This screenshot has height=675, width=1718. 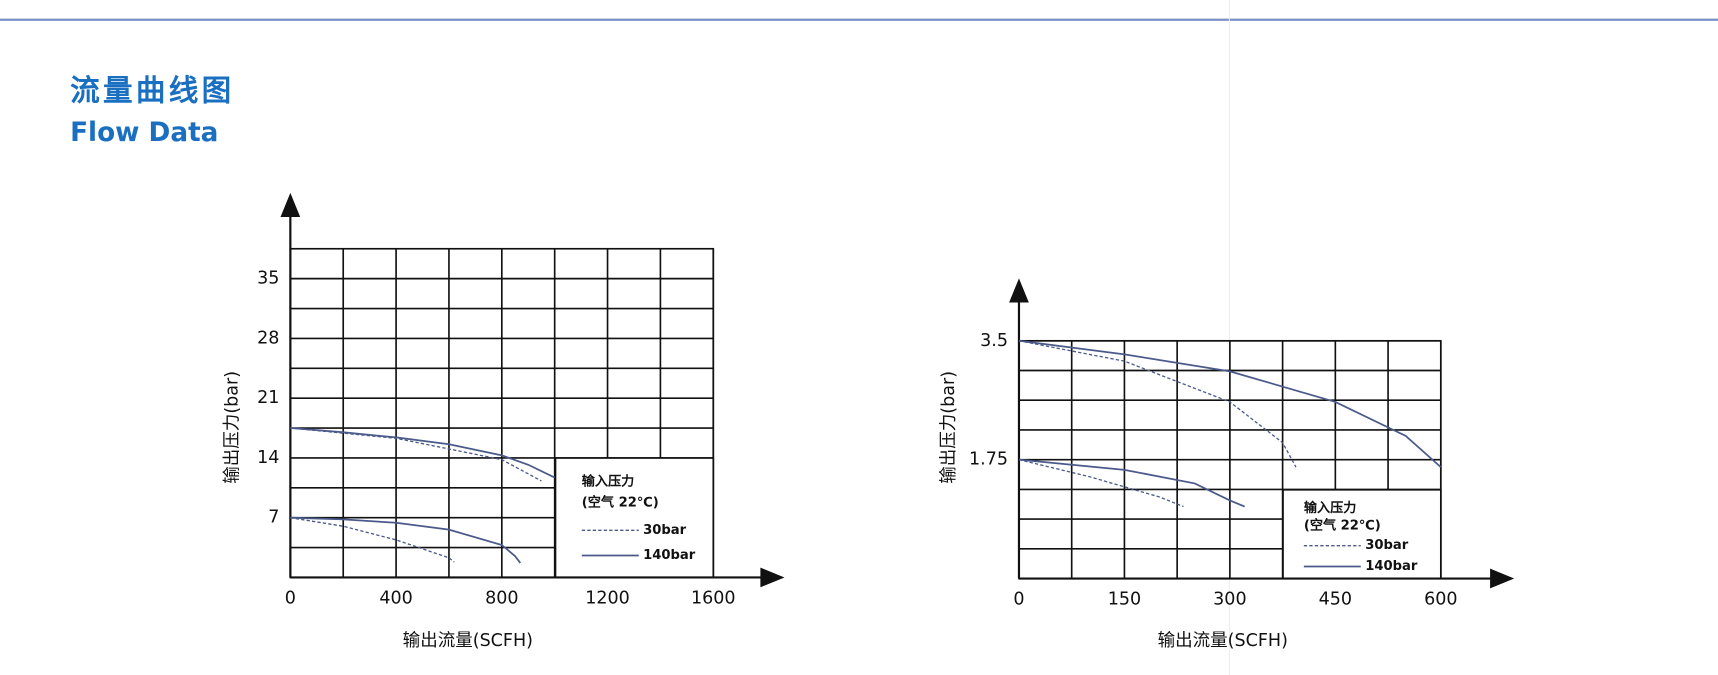 What do you see at coordinates (607, 598) in the screenshot?
I see `x-tick-label: 1200` at bounding box center [607, 598].